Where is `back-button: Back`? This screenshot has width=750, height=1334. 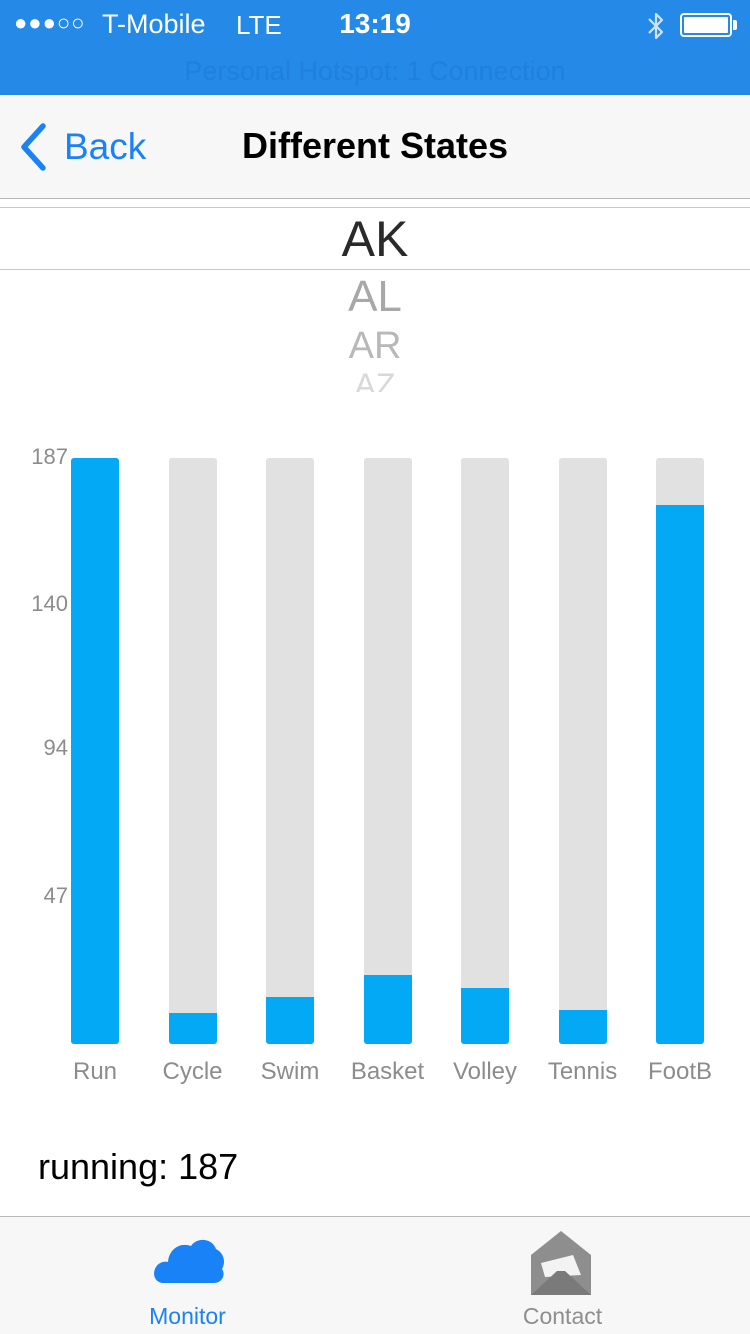 back-button: Back is located at coordinates (93, 147).